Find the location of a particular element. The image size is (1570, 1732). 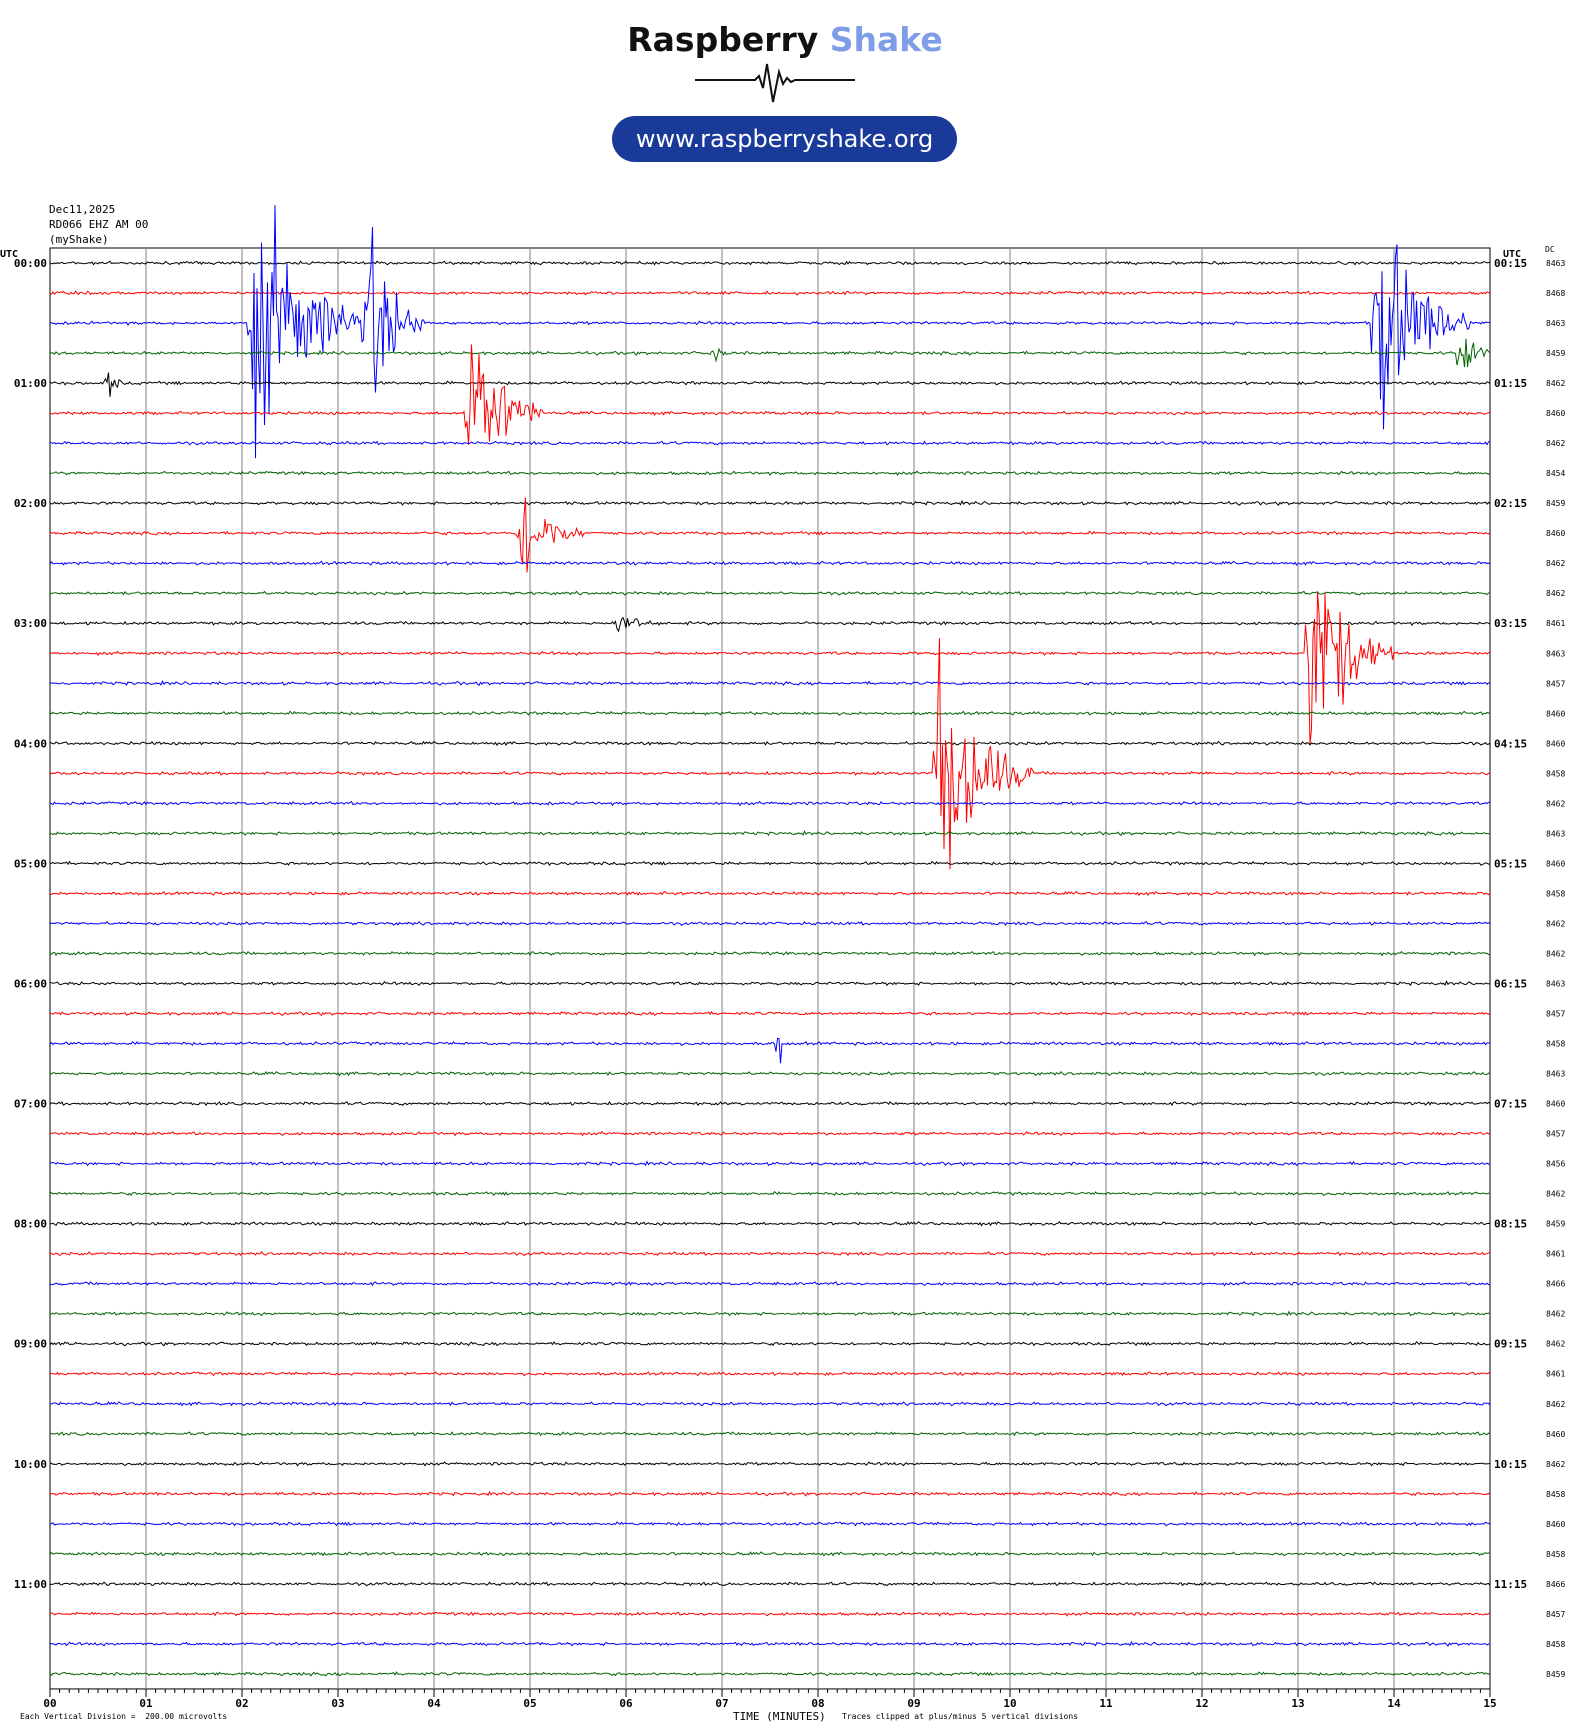

right-time-label: 09:15 is located at coordinates (1510, 1344).